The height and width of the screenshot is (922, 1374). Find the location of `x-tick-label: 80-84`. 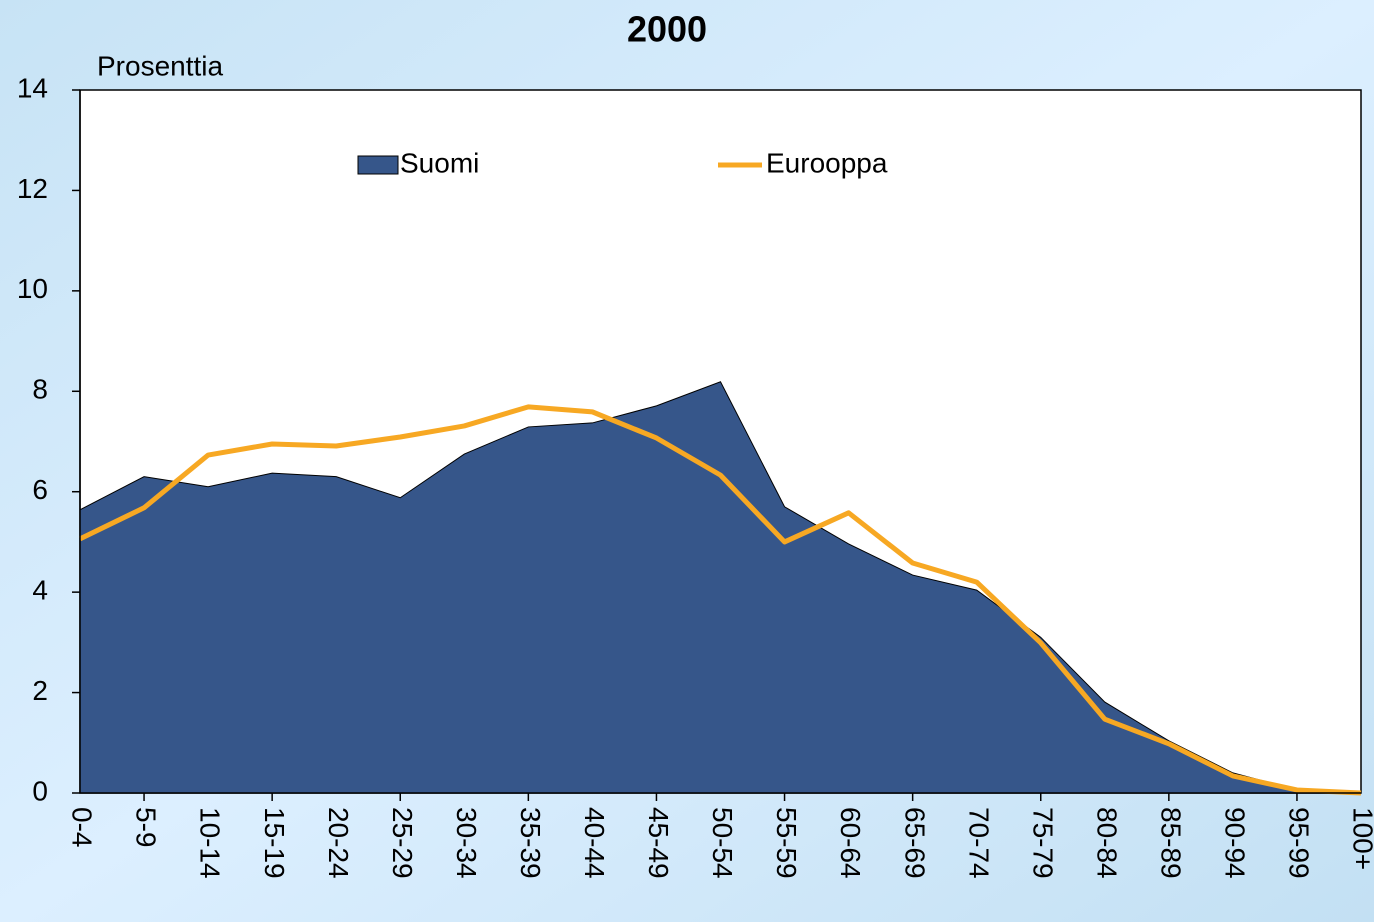

x-tick-label: 80-84 is located at coordinates (1106, 843).